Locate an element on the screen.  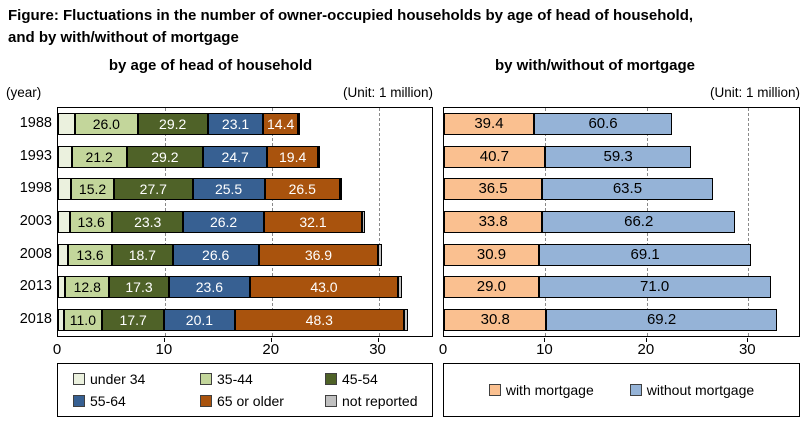
bar-segment: 25.5 is located at coordinates (228, 189).